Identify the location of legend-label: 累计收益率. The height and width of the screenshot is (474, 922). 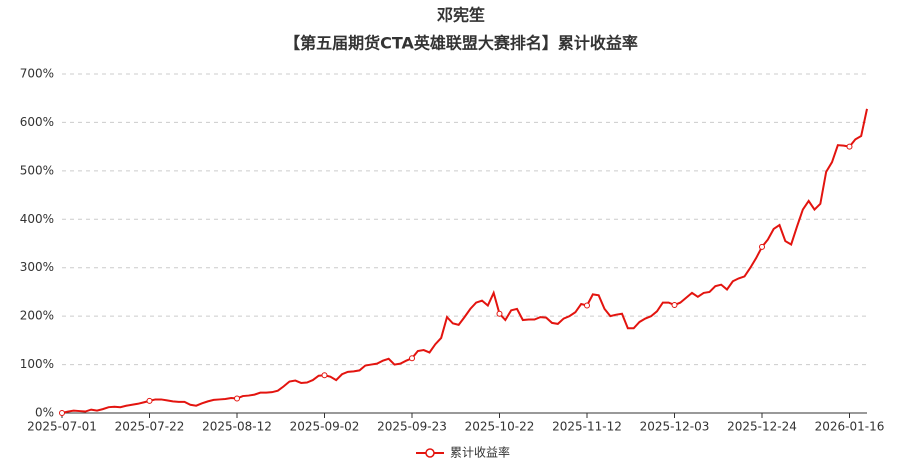
(480, 452).